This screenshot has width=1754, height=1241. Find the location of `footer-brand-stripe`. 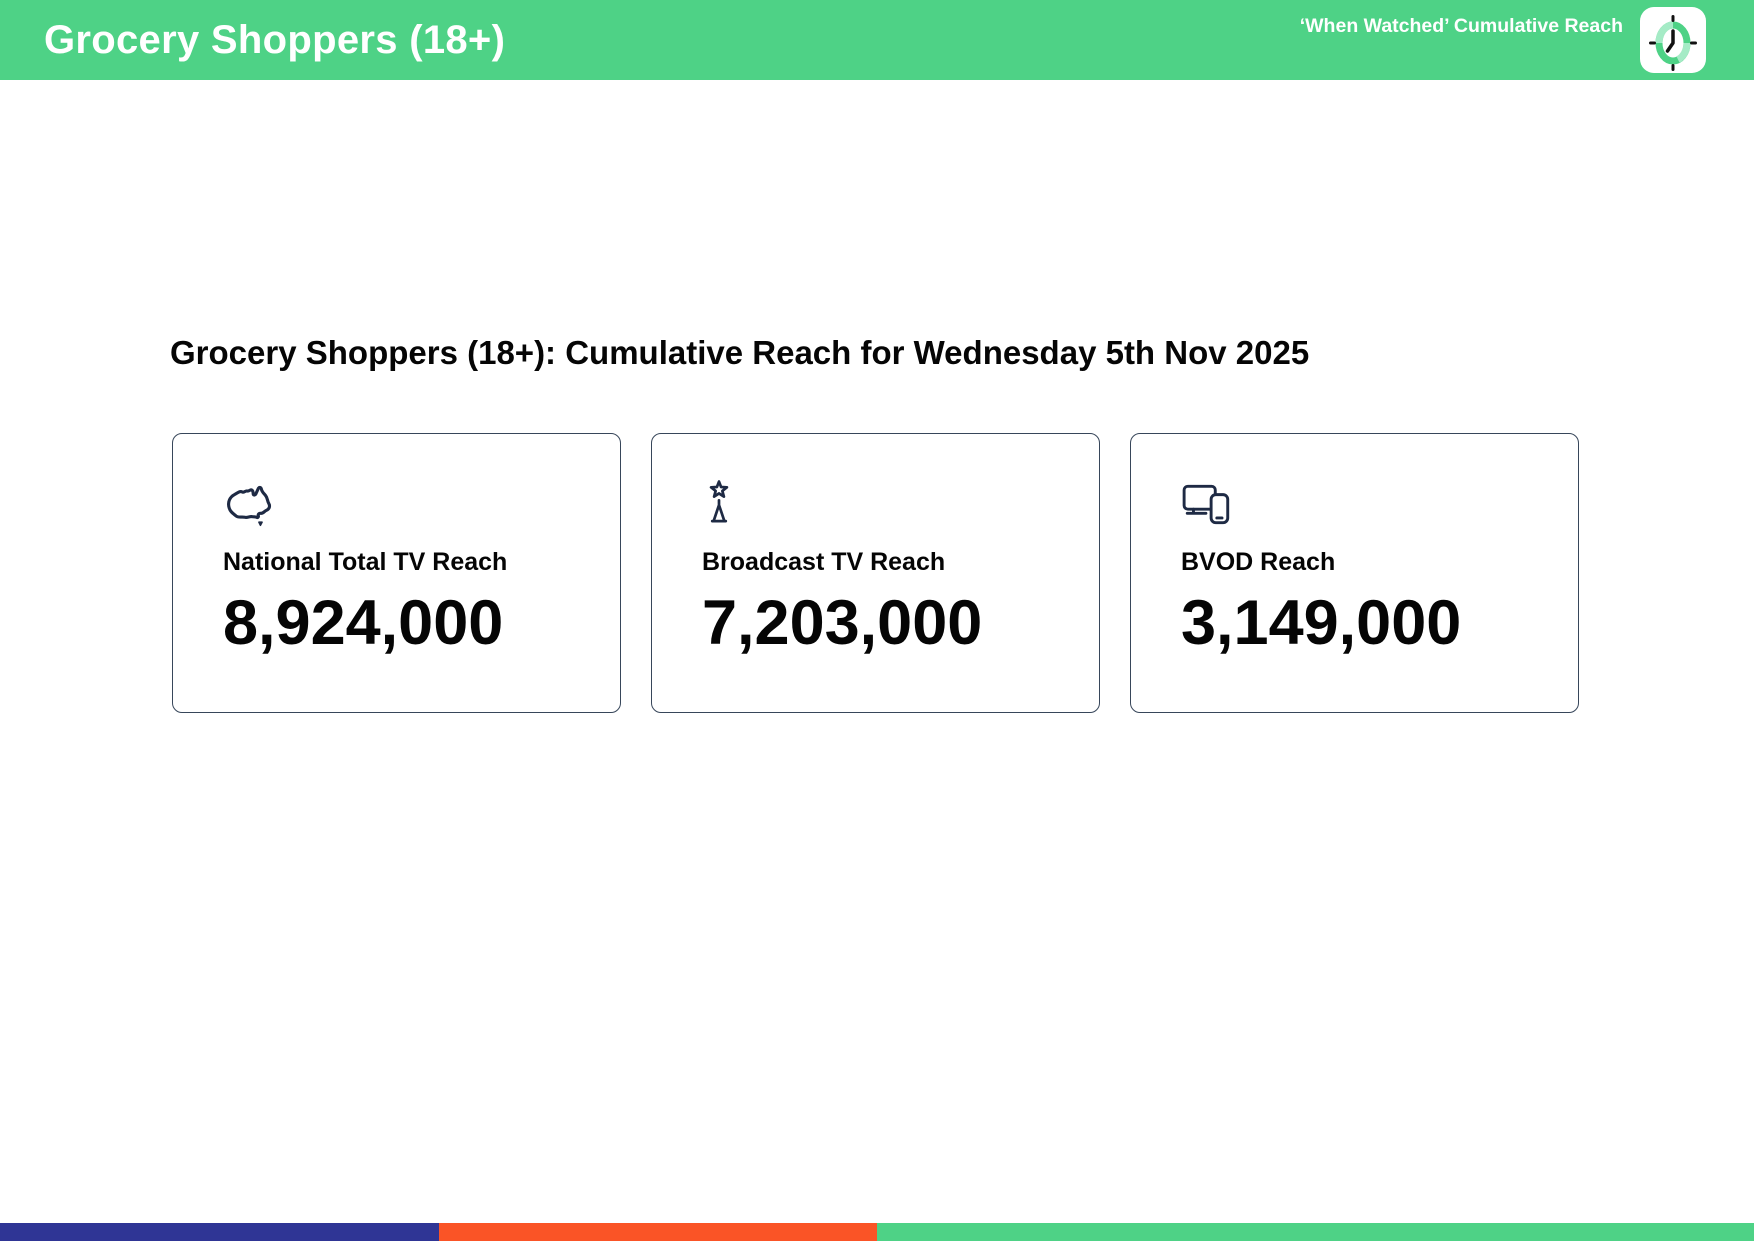

footer-brand-stripe is located at coordinates (877, 1232).